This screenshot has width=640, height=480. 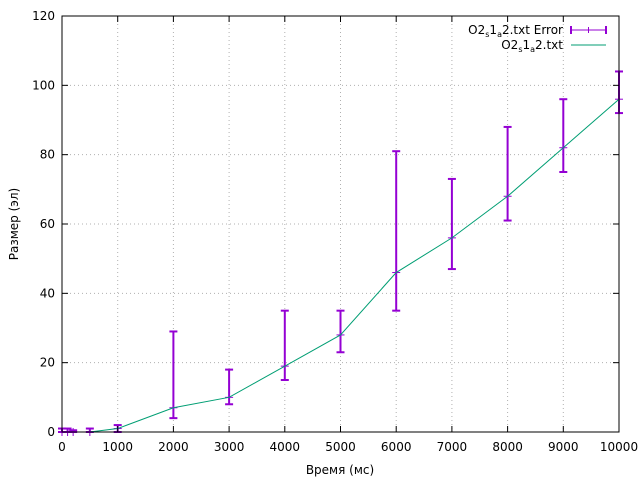 What do you see at coordinates (47, 363) in the screenshot?
I see `y-tick-label: 20` at bounding box center [47, 363].